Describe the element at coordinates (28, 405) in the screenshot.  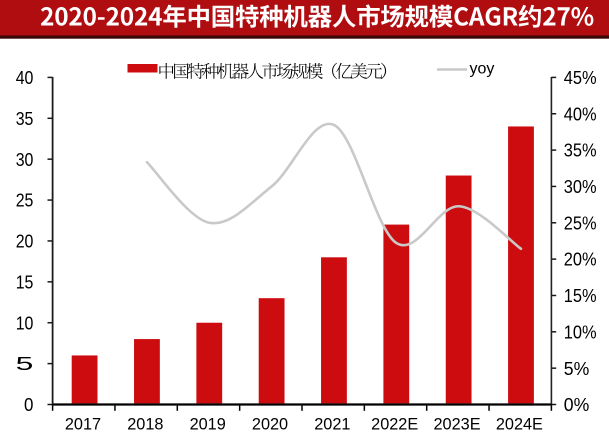
I see `svg-text: 0` at that location.